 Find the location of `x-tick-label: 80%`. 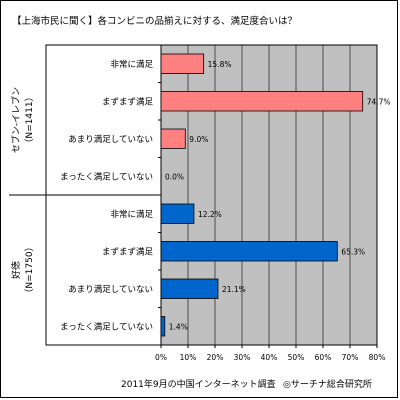

x-tick-label: 80% is located at coordinates (377, 357).